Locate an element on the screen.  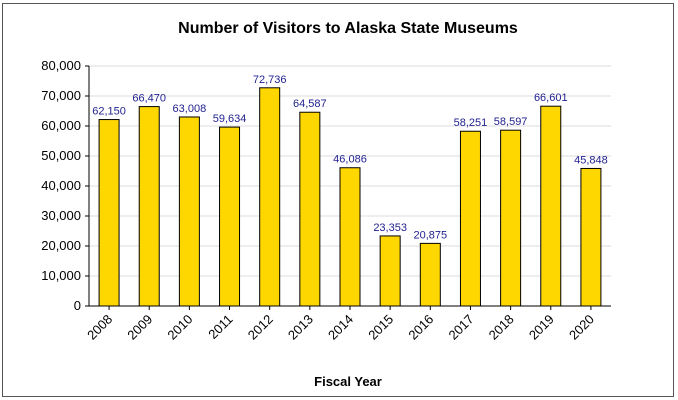
x-tick-label-2013: 2013 is located at coordinates (300, 327).